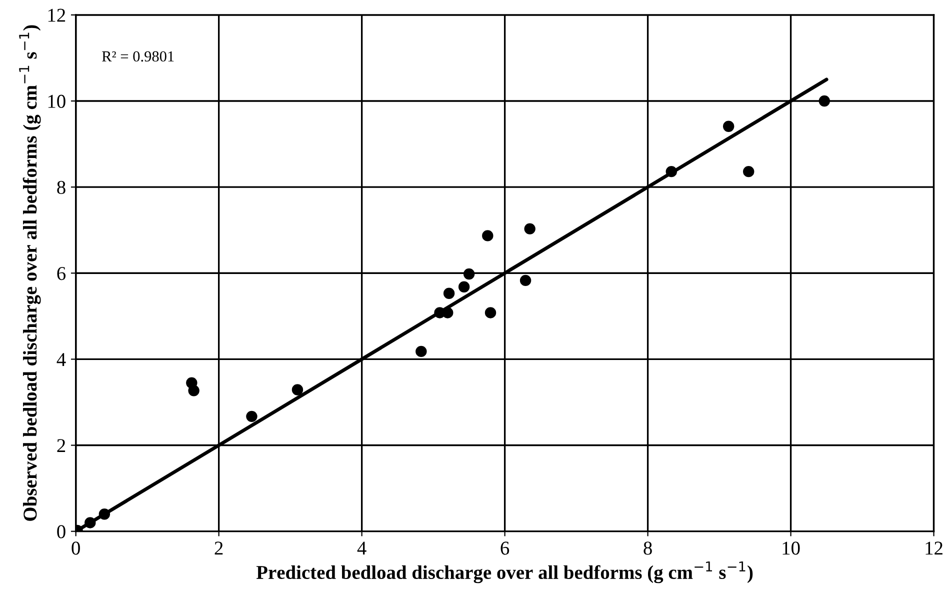 The image size is (948, 597). I want to click on y-tick-label: 10, so click(57, 101).